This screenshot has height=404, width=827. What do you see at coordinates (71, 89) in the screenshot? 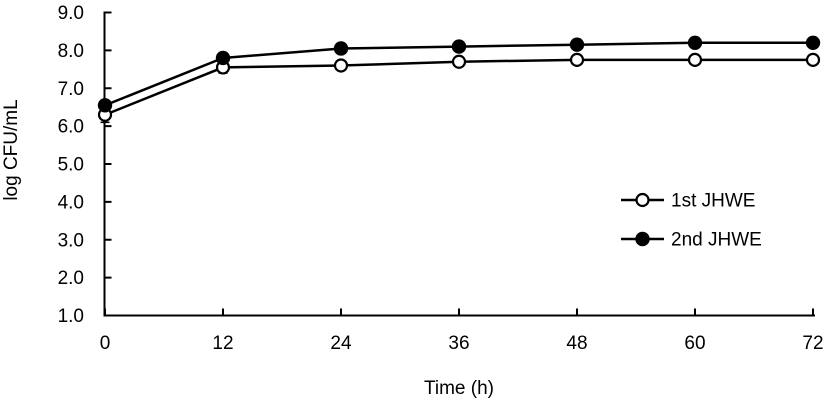
I see `y-tick-label: 7.0` at bounding box center [71, 89].